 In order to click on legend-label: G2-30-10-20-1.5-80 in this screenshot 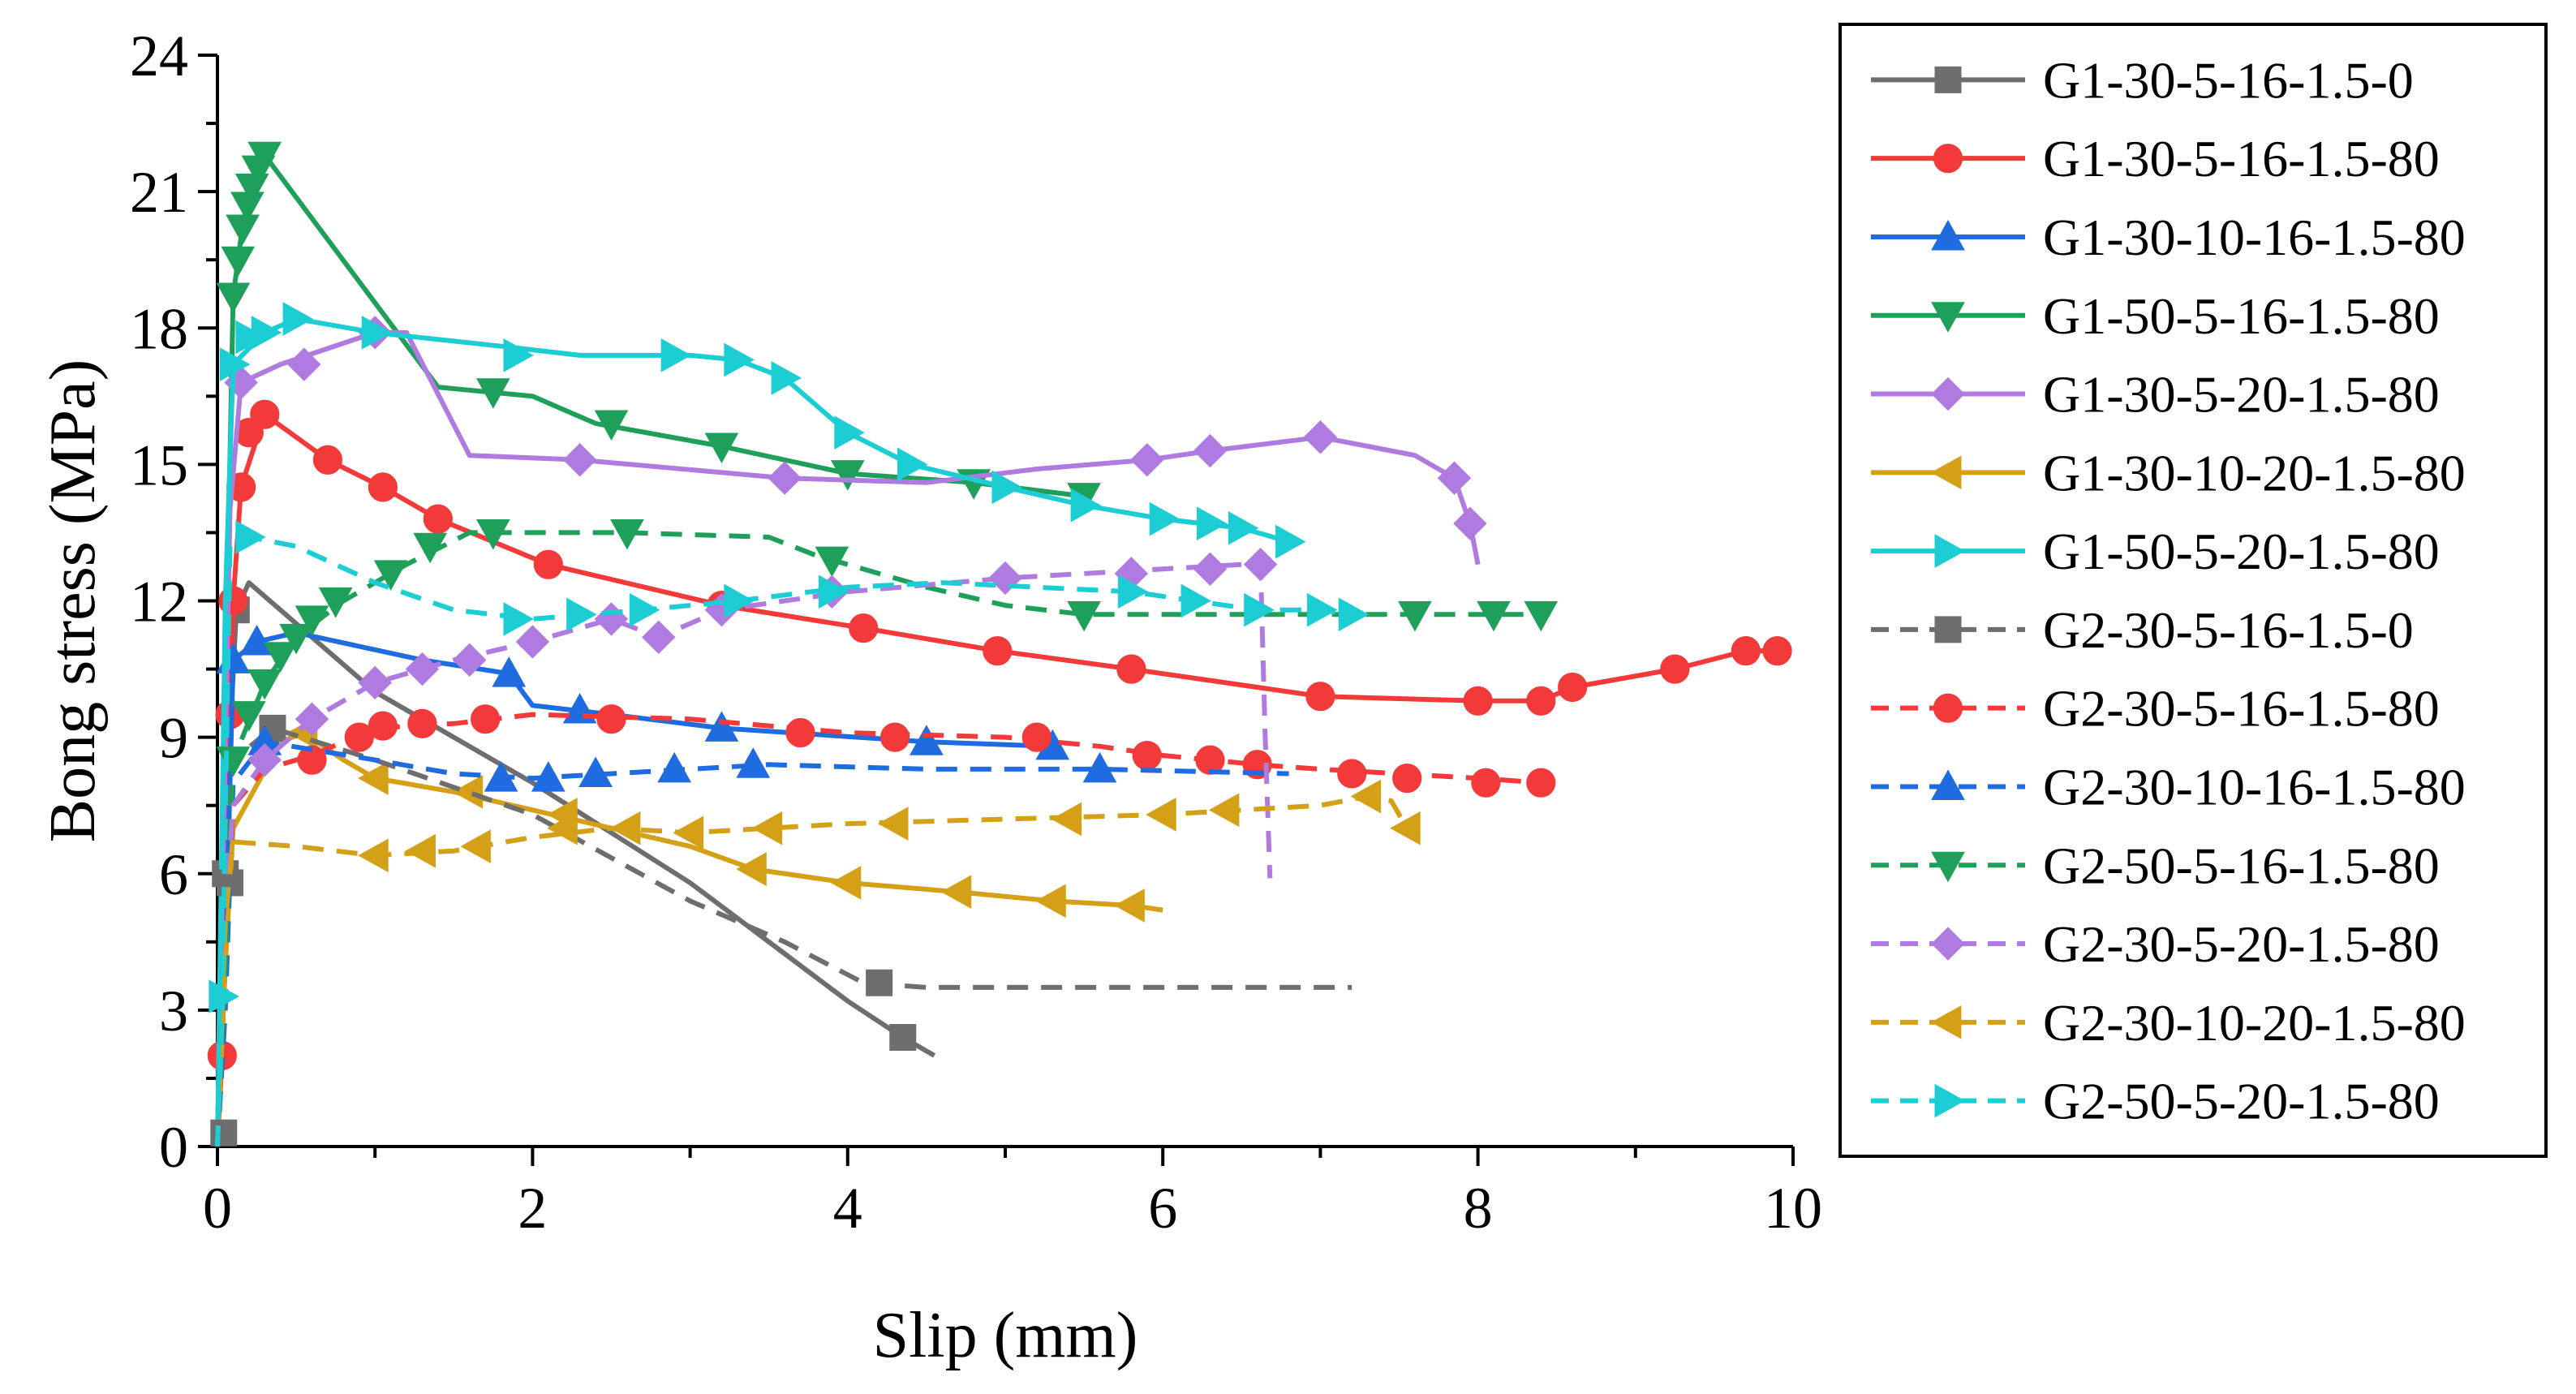, I will do `click(2254, 1023)`.